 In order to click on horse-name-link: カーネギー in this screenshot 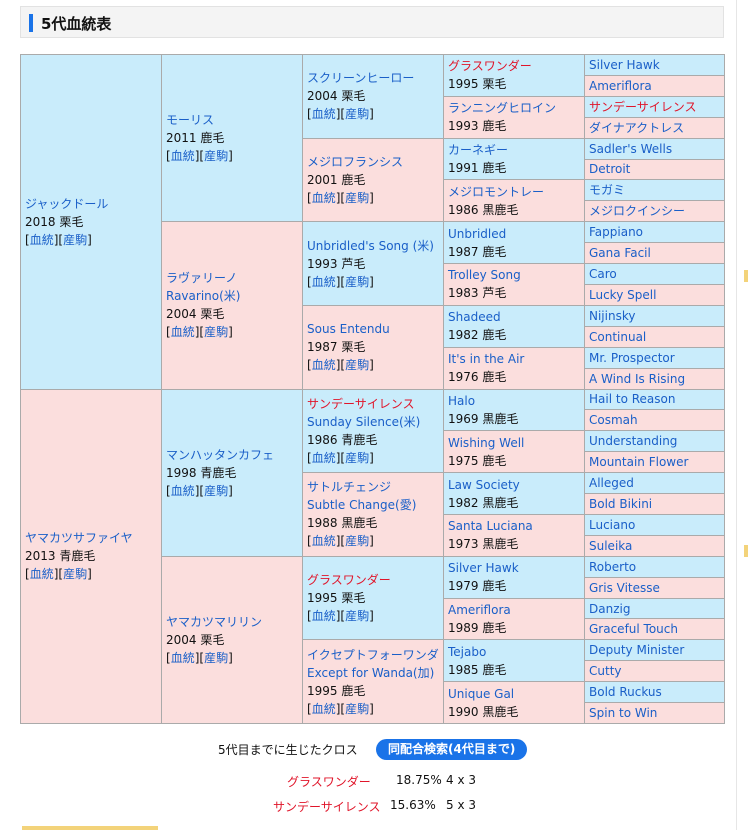, I will do `click(478, 150)`.